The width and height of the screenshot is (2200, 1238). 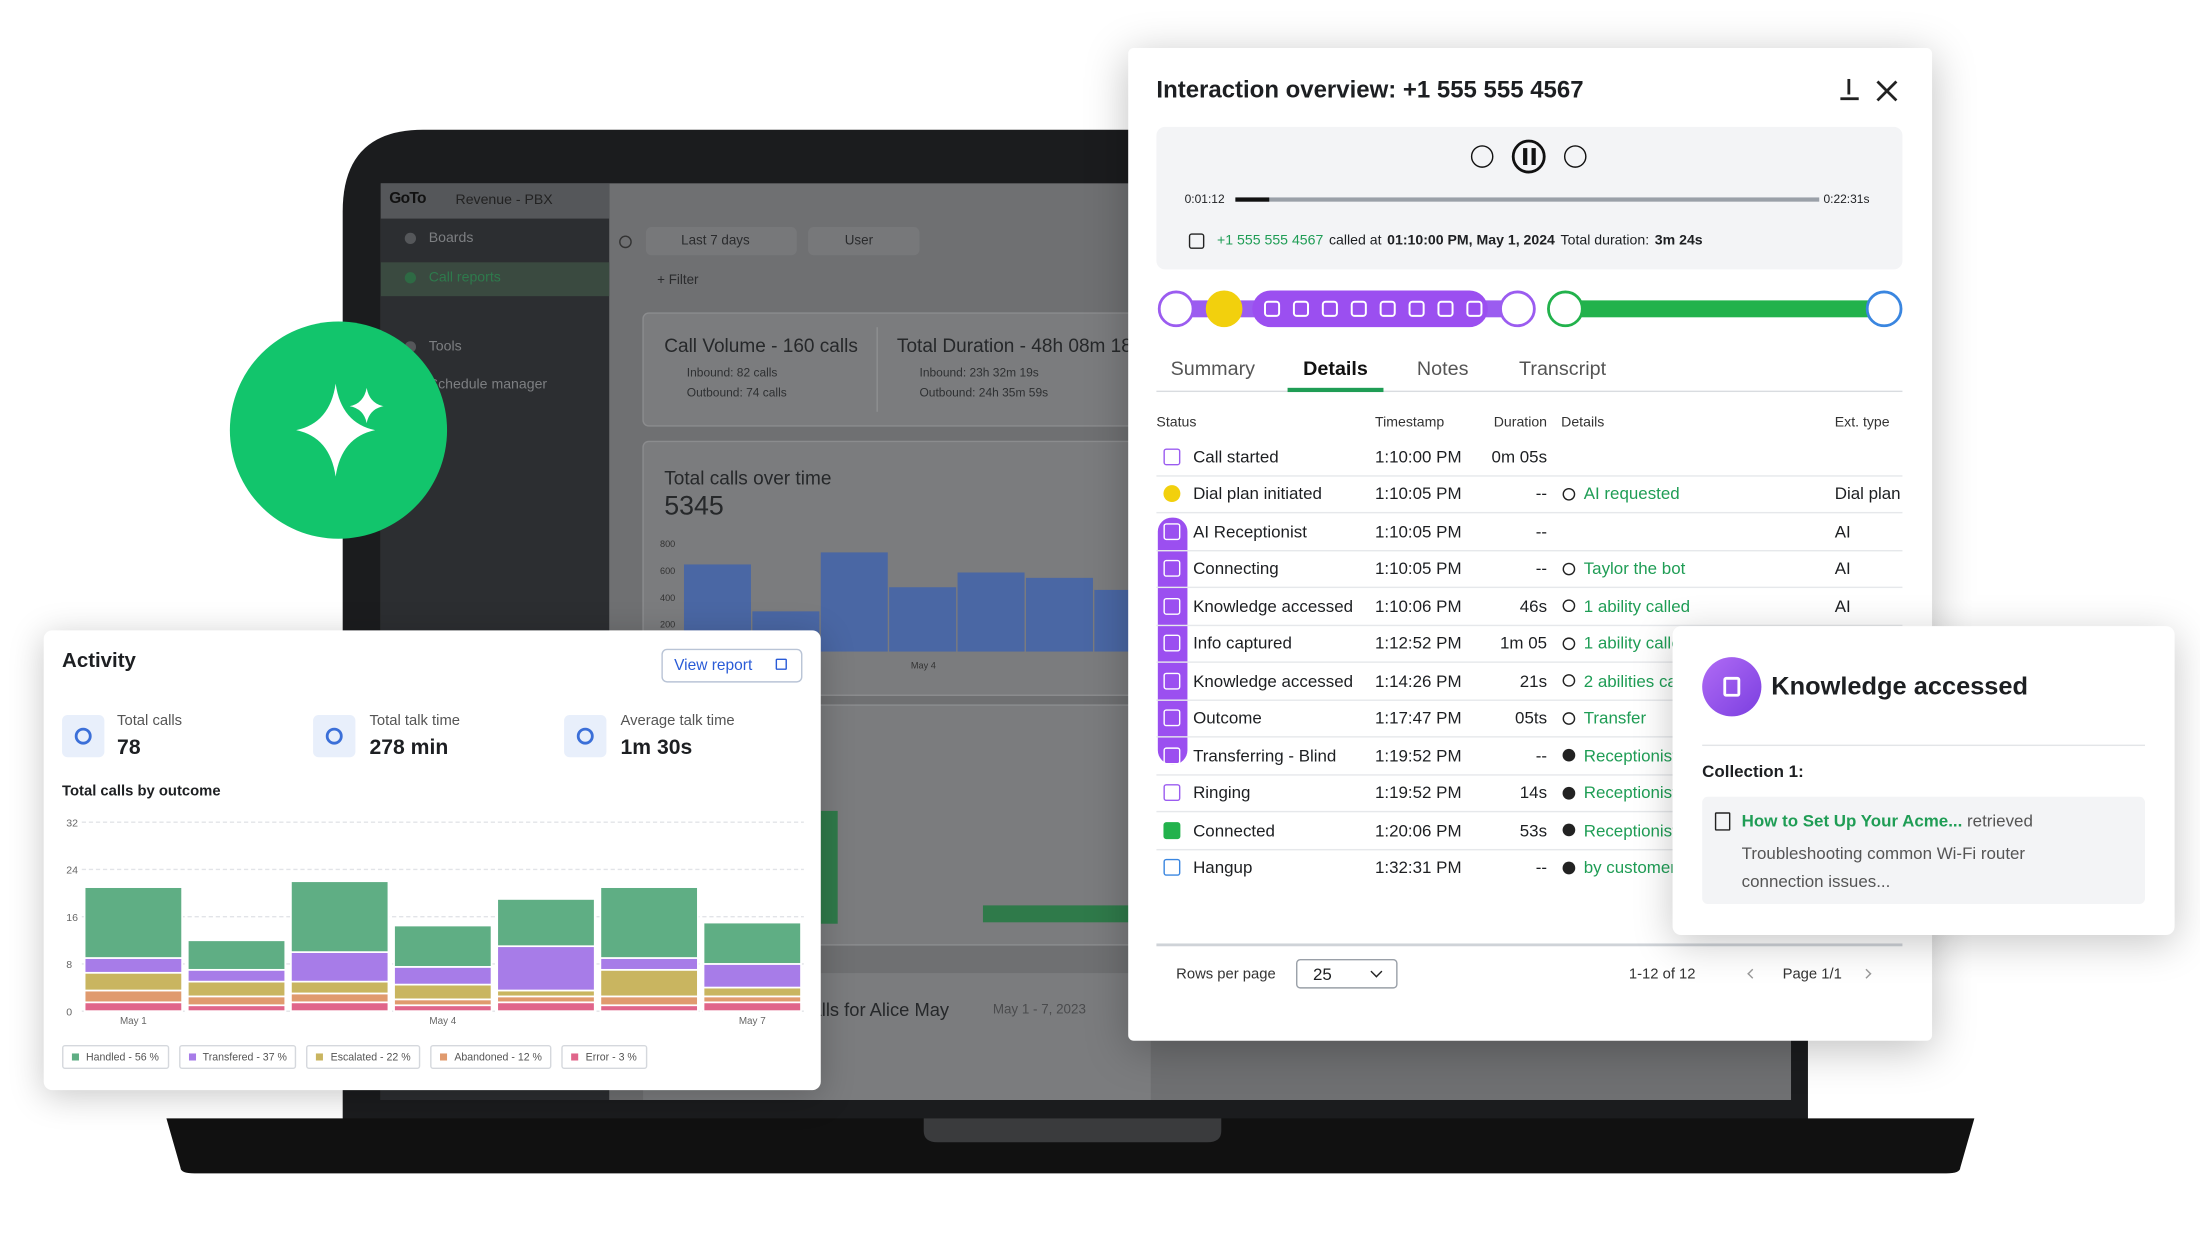 I want to click on status-text: Connecting, so click(x=1236, y=568).